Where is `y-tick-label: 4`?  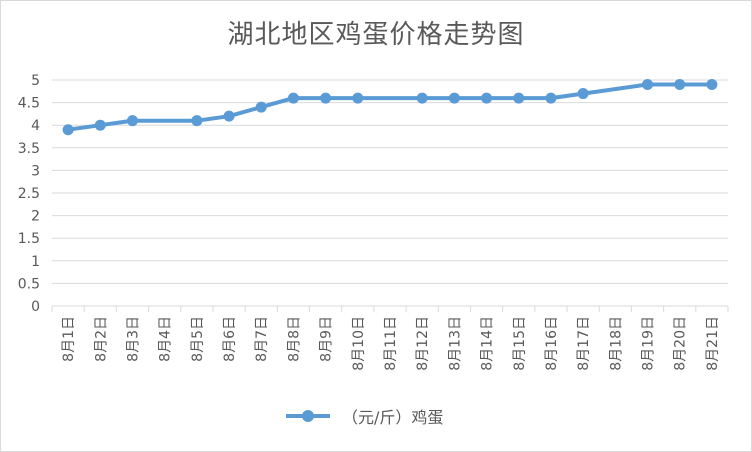
y-tick-label: 4 is located at coordinates (35, 126).